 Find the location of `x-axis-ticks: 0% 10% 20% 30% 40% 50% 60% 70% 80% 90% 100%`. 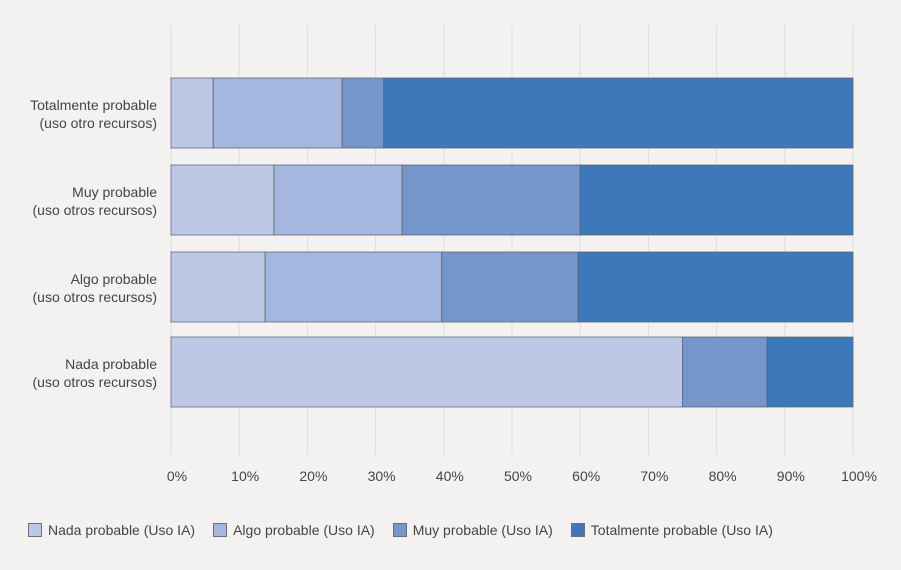

x-axis-ticks: 0% 10% 20% 30% 40% 50% 60% 70% 80% 90% 100% is located at coordinates (522, 476).